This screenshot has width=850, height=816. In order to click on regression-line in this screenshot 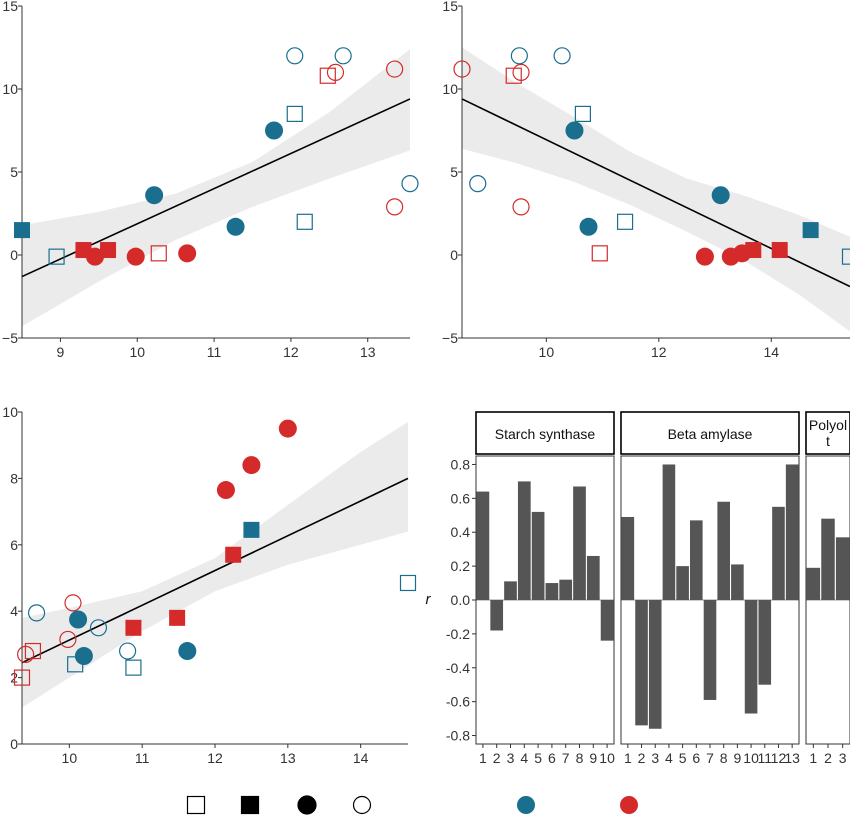, I will do `click(215, 570)`.